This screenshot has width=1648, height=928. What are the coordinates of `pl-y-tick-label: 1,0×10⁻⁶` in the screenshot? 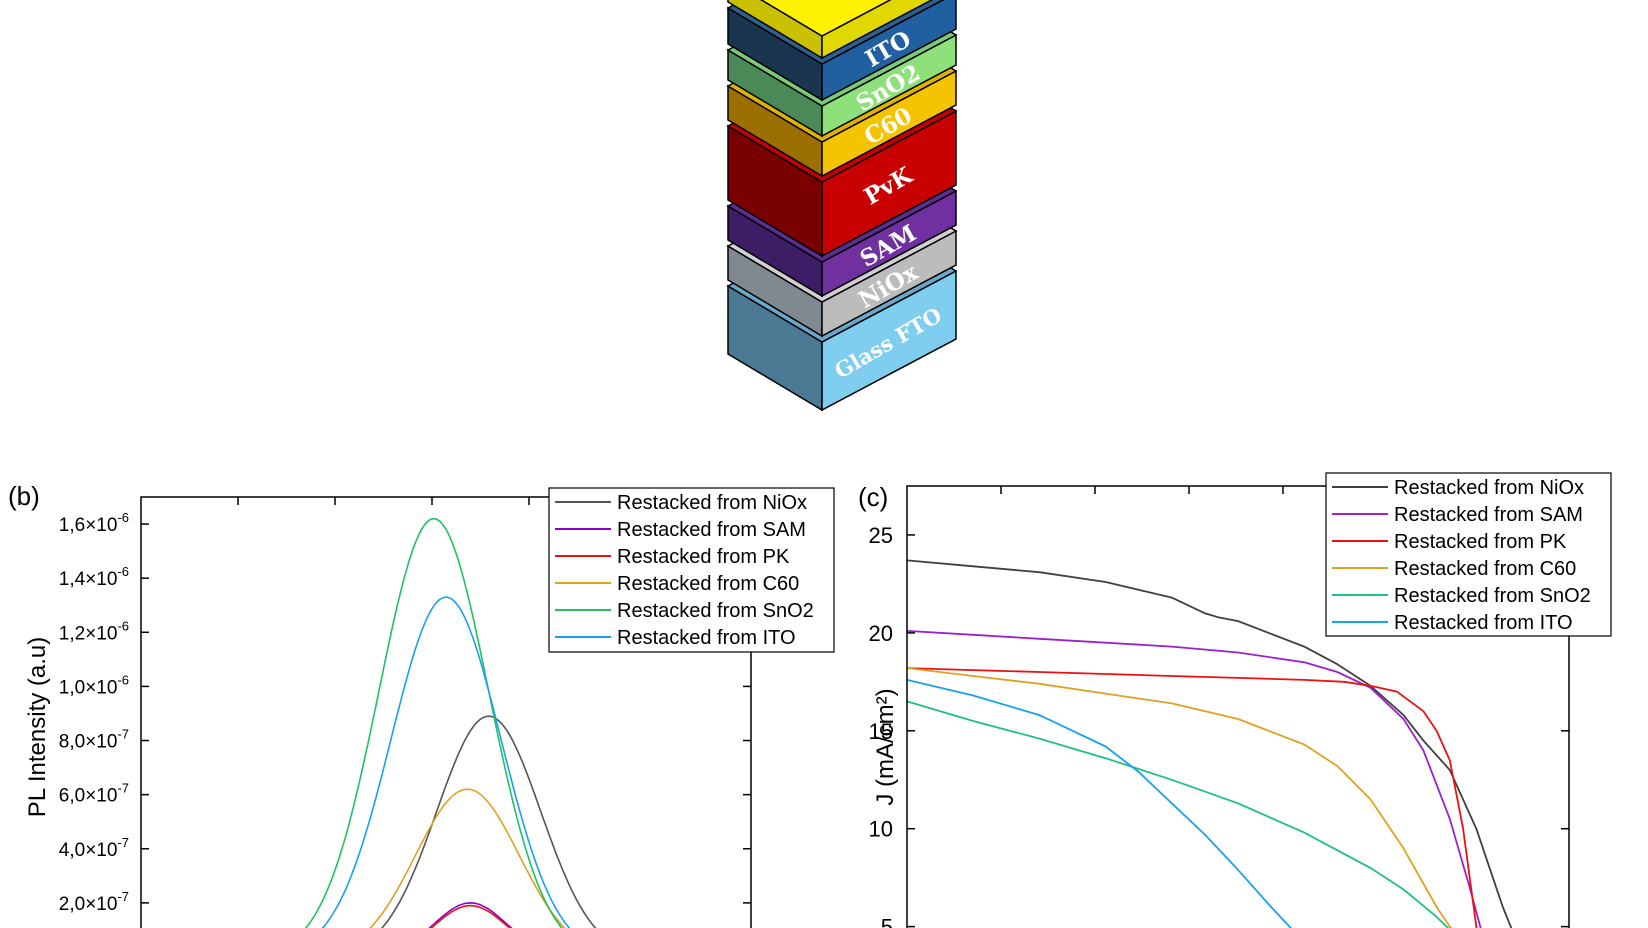 It's located at (94, 685).